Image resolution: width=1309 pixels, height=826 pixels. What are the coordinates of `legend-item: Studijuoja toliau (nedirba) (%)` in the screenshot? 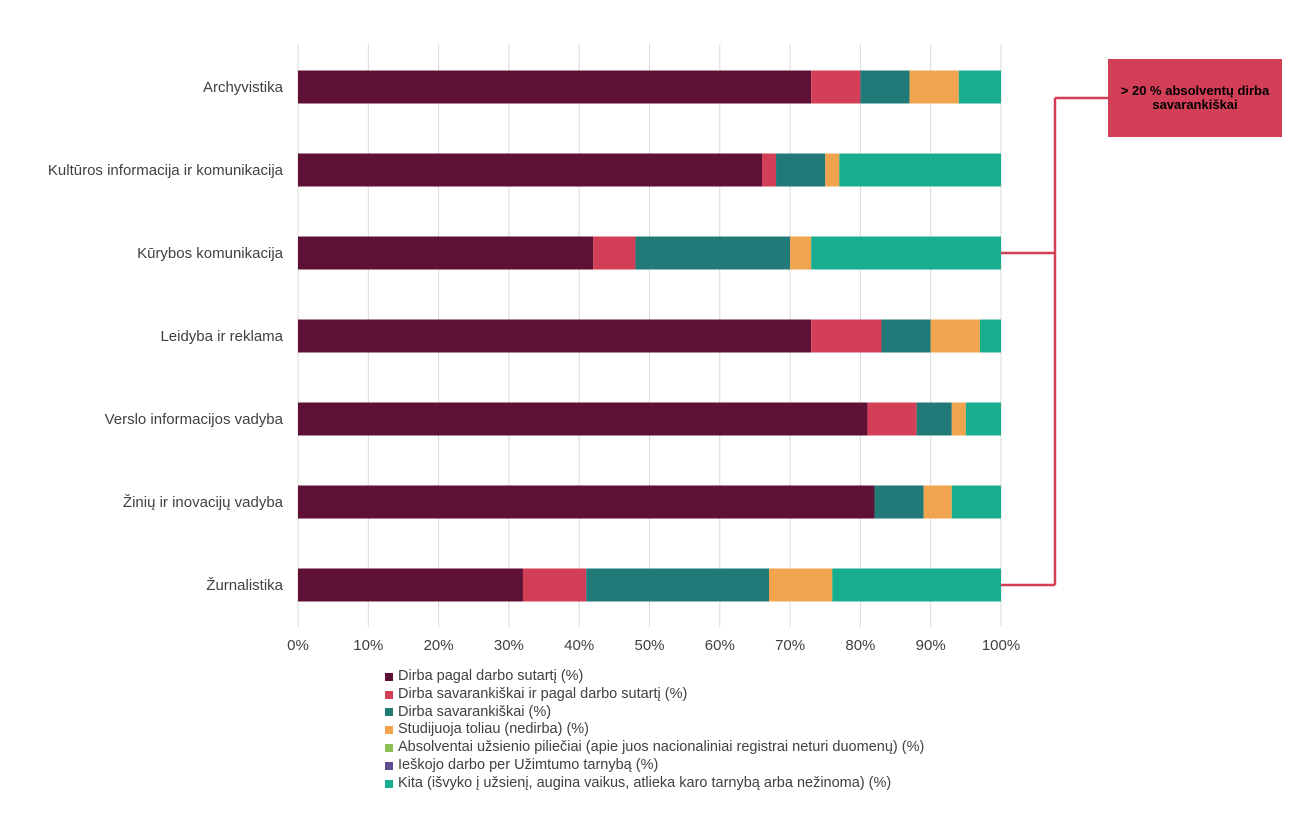 It's located at (654, 730).